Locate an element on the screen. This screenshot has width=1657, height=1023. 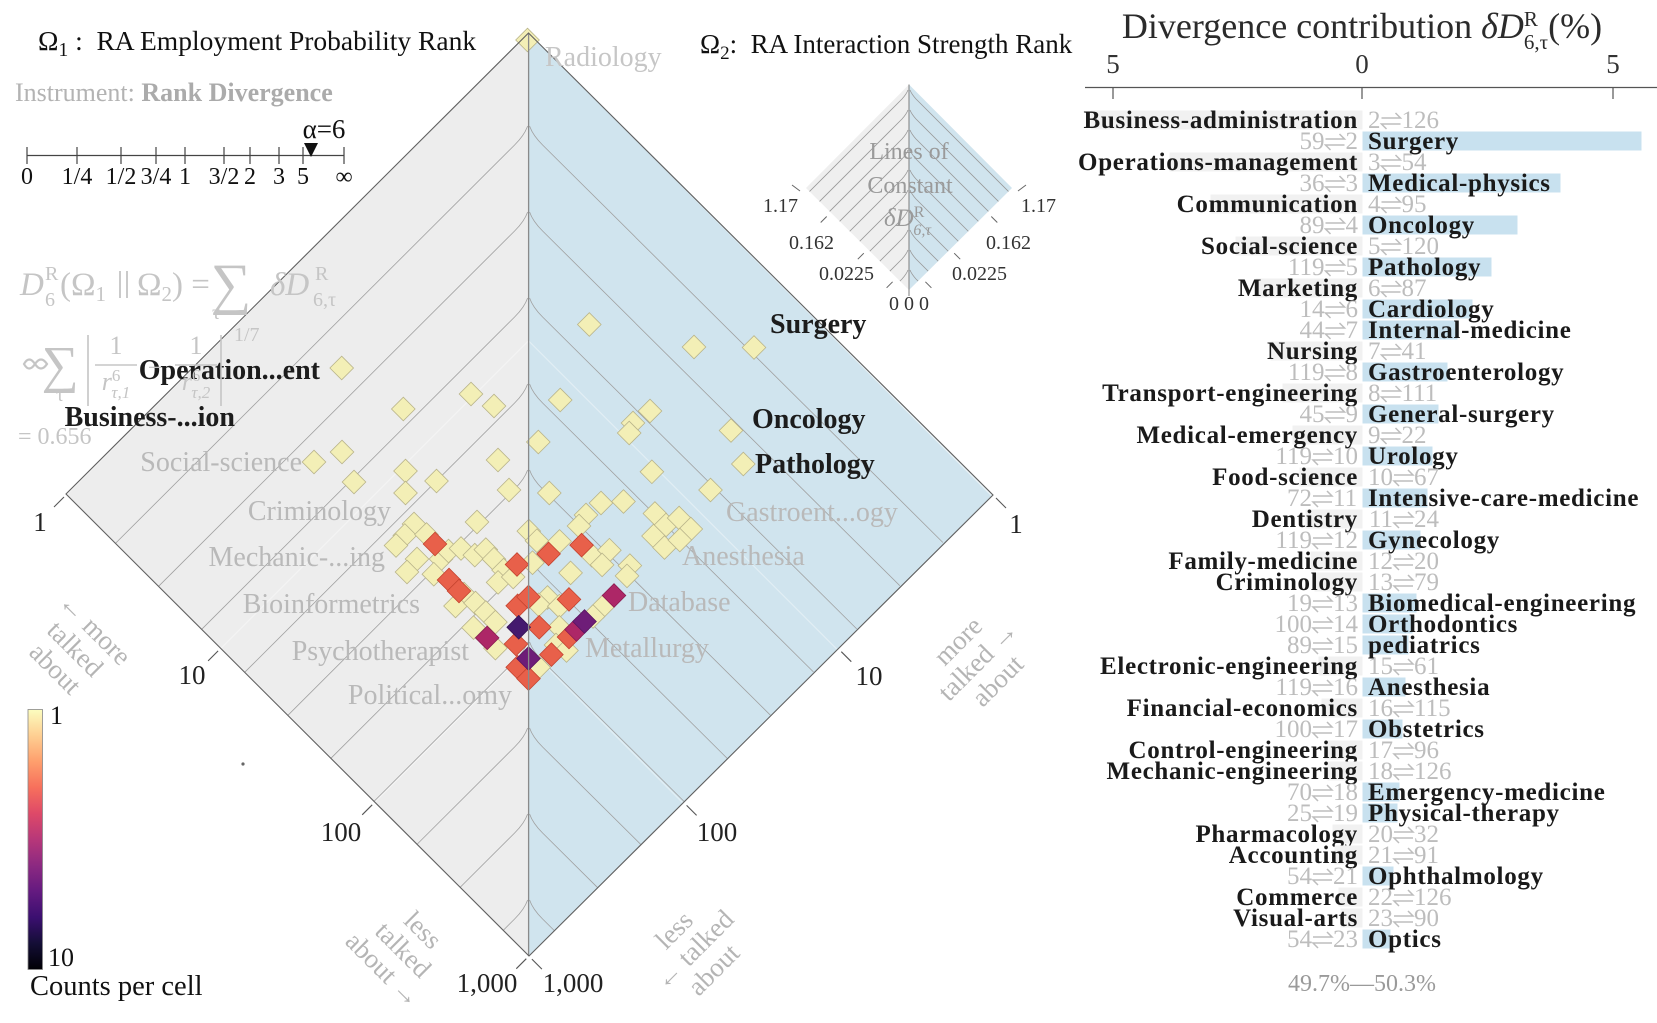
svg-text: Gynecology is located at coordinates (1434, 540).